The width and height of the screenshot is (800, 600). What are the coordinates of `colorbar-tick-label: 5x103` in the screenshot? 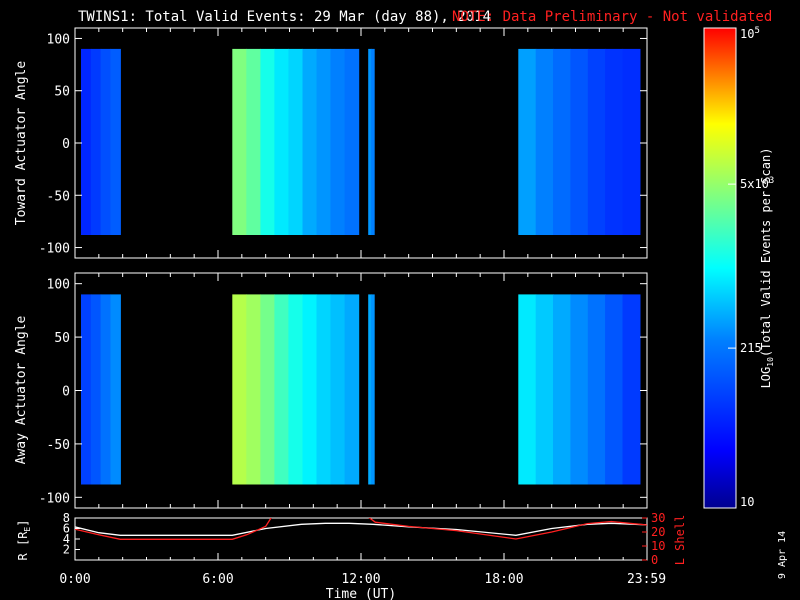 It's located at (757, 183).